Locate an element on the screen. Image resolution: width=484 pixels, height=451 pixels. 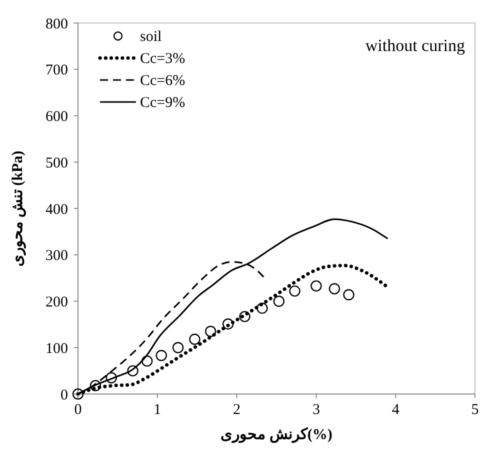
y-tick-label: 600 is located at coordinates (57, 117).